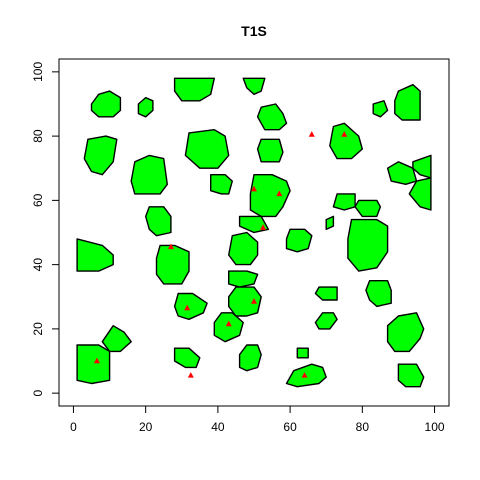 The width and height of the screenshot is (480, 480). What do you see at coordinates (363, 427) in the screenshot?
I see `x-tick-label: 80` at bounding box center [363, 427].